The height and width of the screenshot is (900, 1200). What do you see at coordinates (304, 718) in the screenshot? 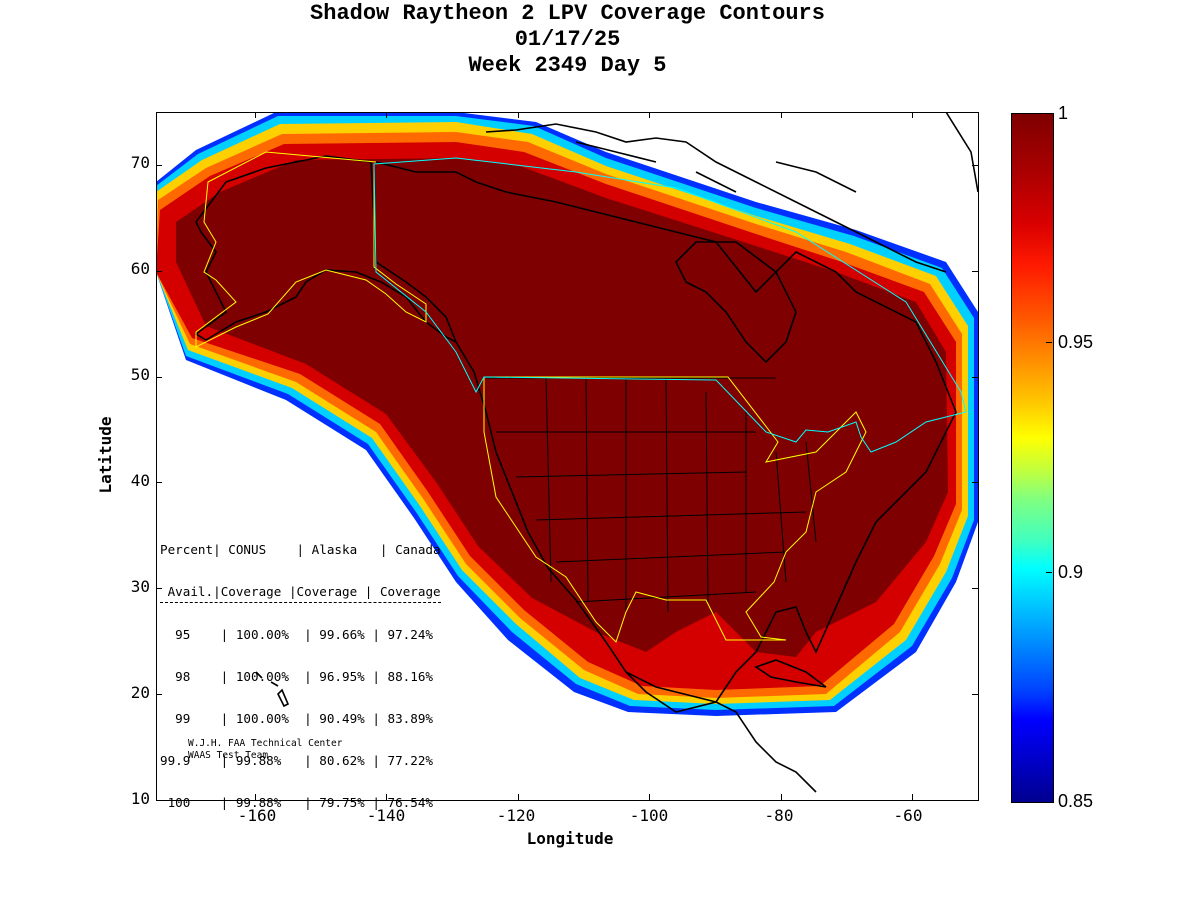
I see `stats-row: 99 | 100.00% | 90.49% | 83.89%` at bounding box center [304, 718].